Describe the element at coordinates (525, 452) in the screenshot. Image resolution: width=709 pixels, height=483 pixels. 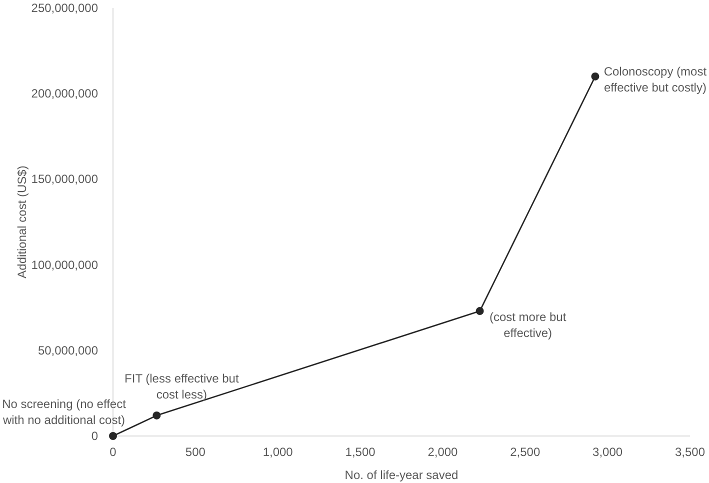
I see `x-tick-label: 2,500` at that location.